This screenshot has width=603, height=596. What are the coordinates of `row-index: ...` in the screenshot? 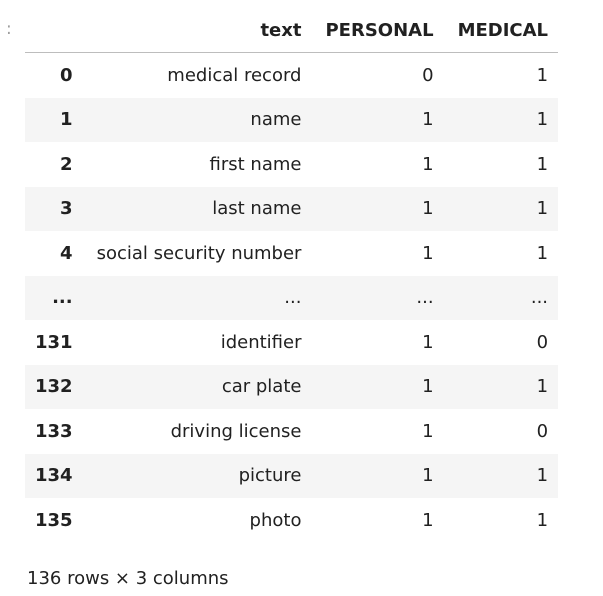 It's located at (62, 298).